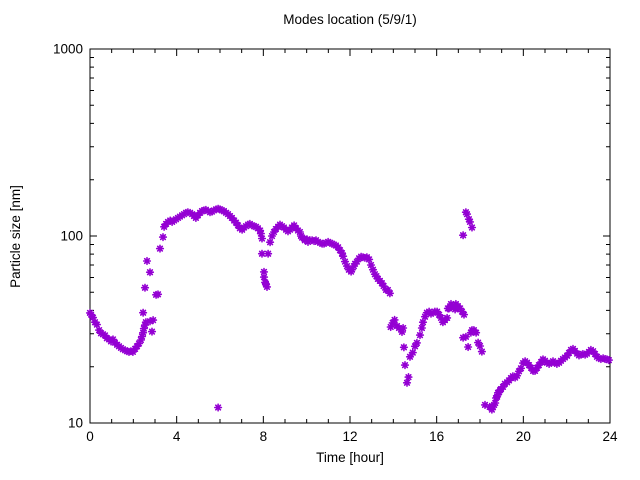 This screenshot has height=480, width=640. I want to click on x-tick-label: 0, so click(90, 436).